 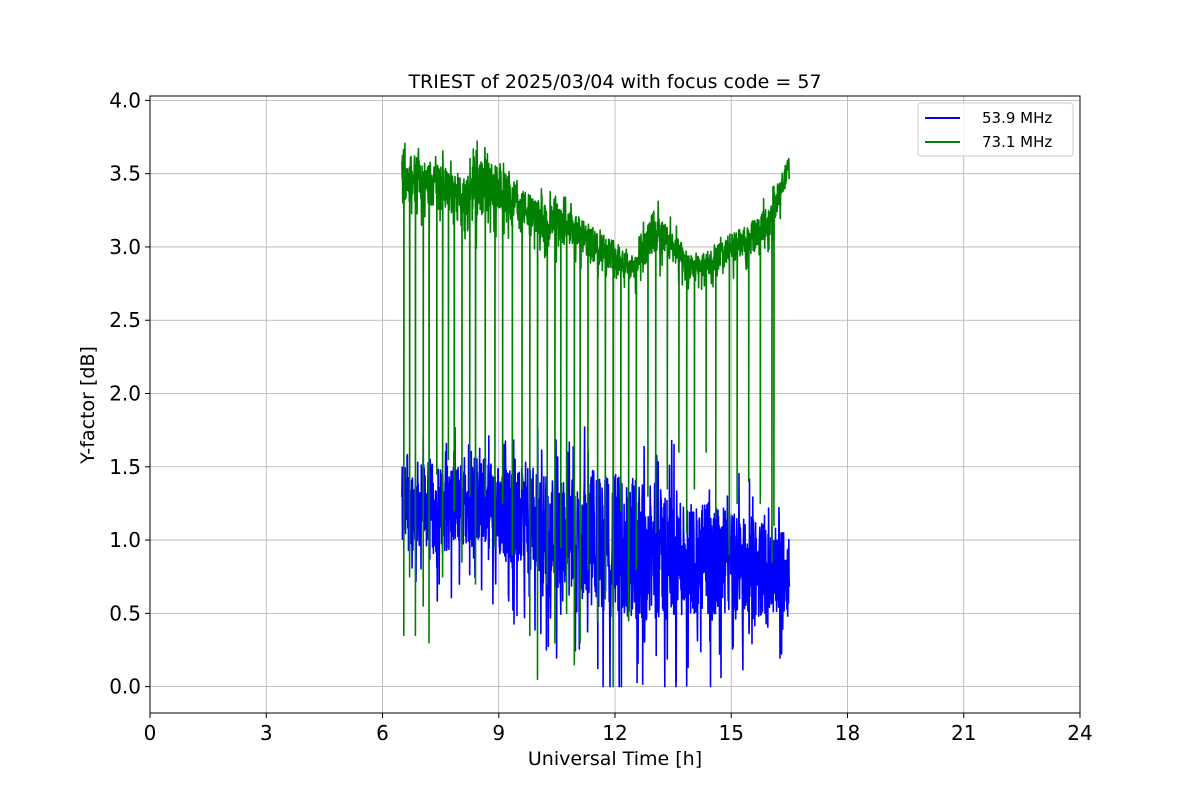 I want to click on y-tick-label: 1.5, so click(x=125, y=467).